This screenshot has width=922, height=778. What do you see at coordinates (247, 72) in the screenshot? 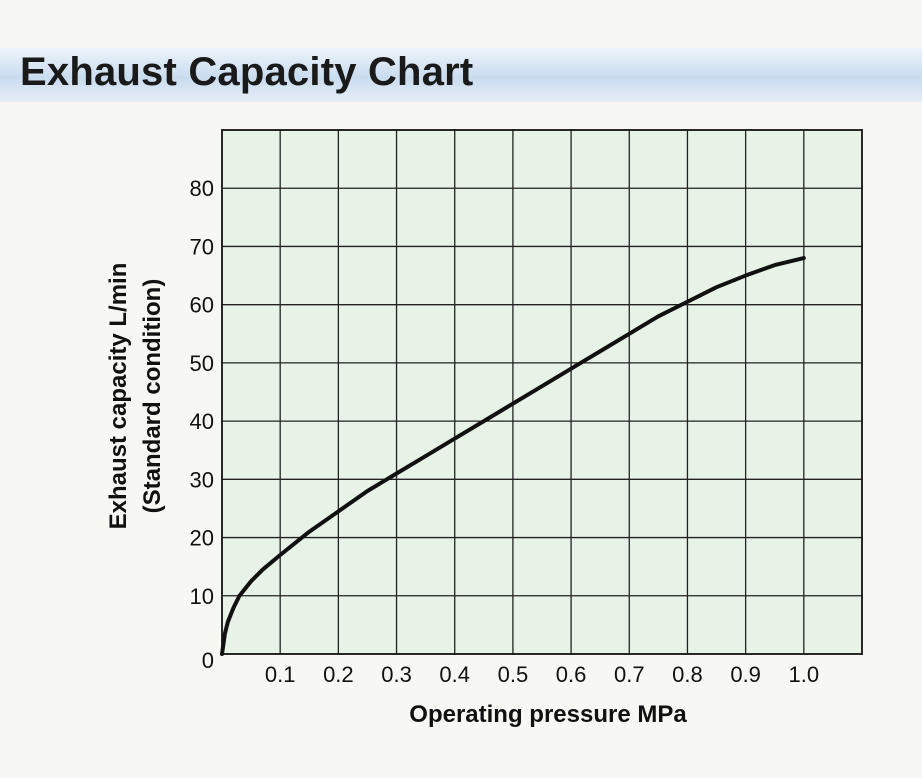
I see `chart-title: Exhaust Capacity Chart` at bounding box center [247, 72].